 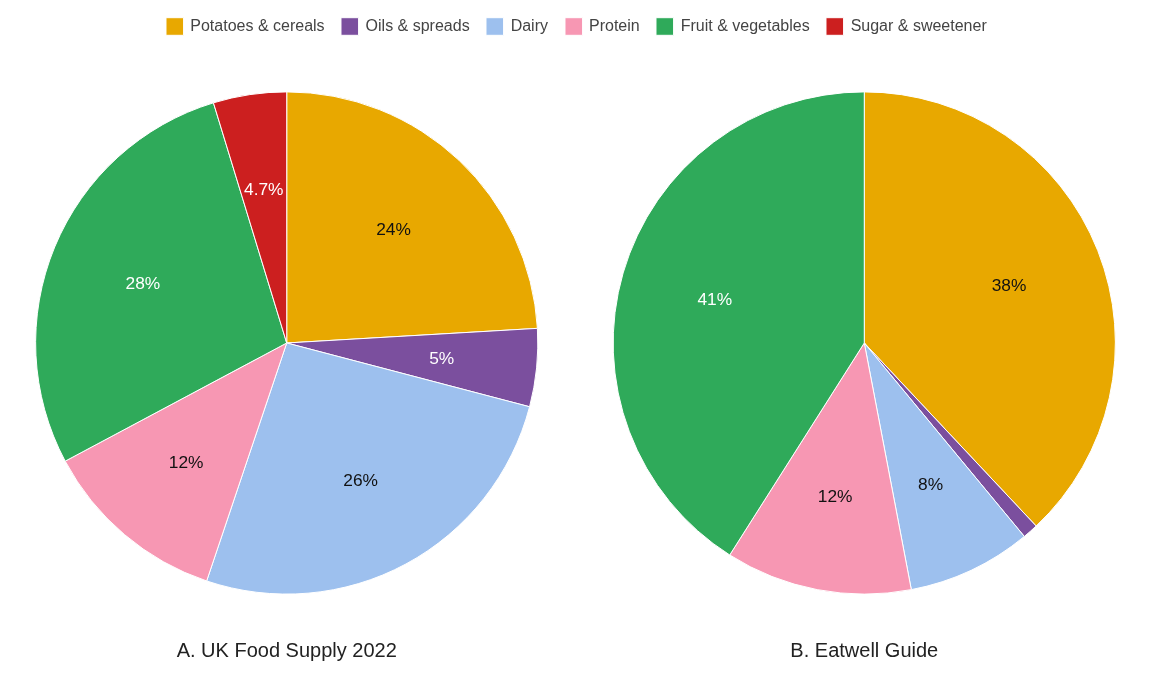 I want to click on data-label: 26%, so click(x=360, y=480).